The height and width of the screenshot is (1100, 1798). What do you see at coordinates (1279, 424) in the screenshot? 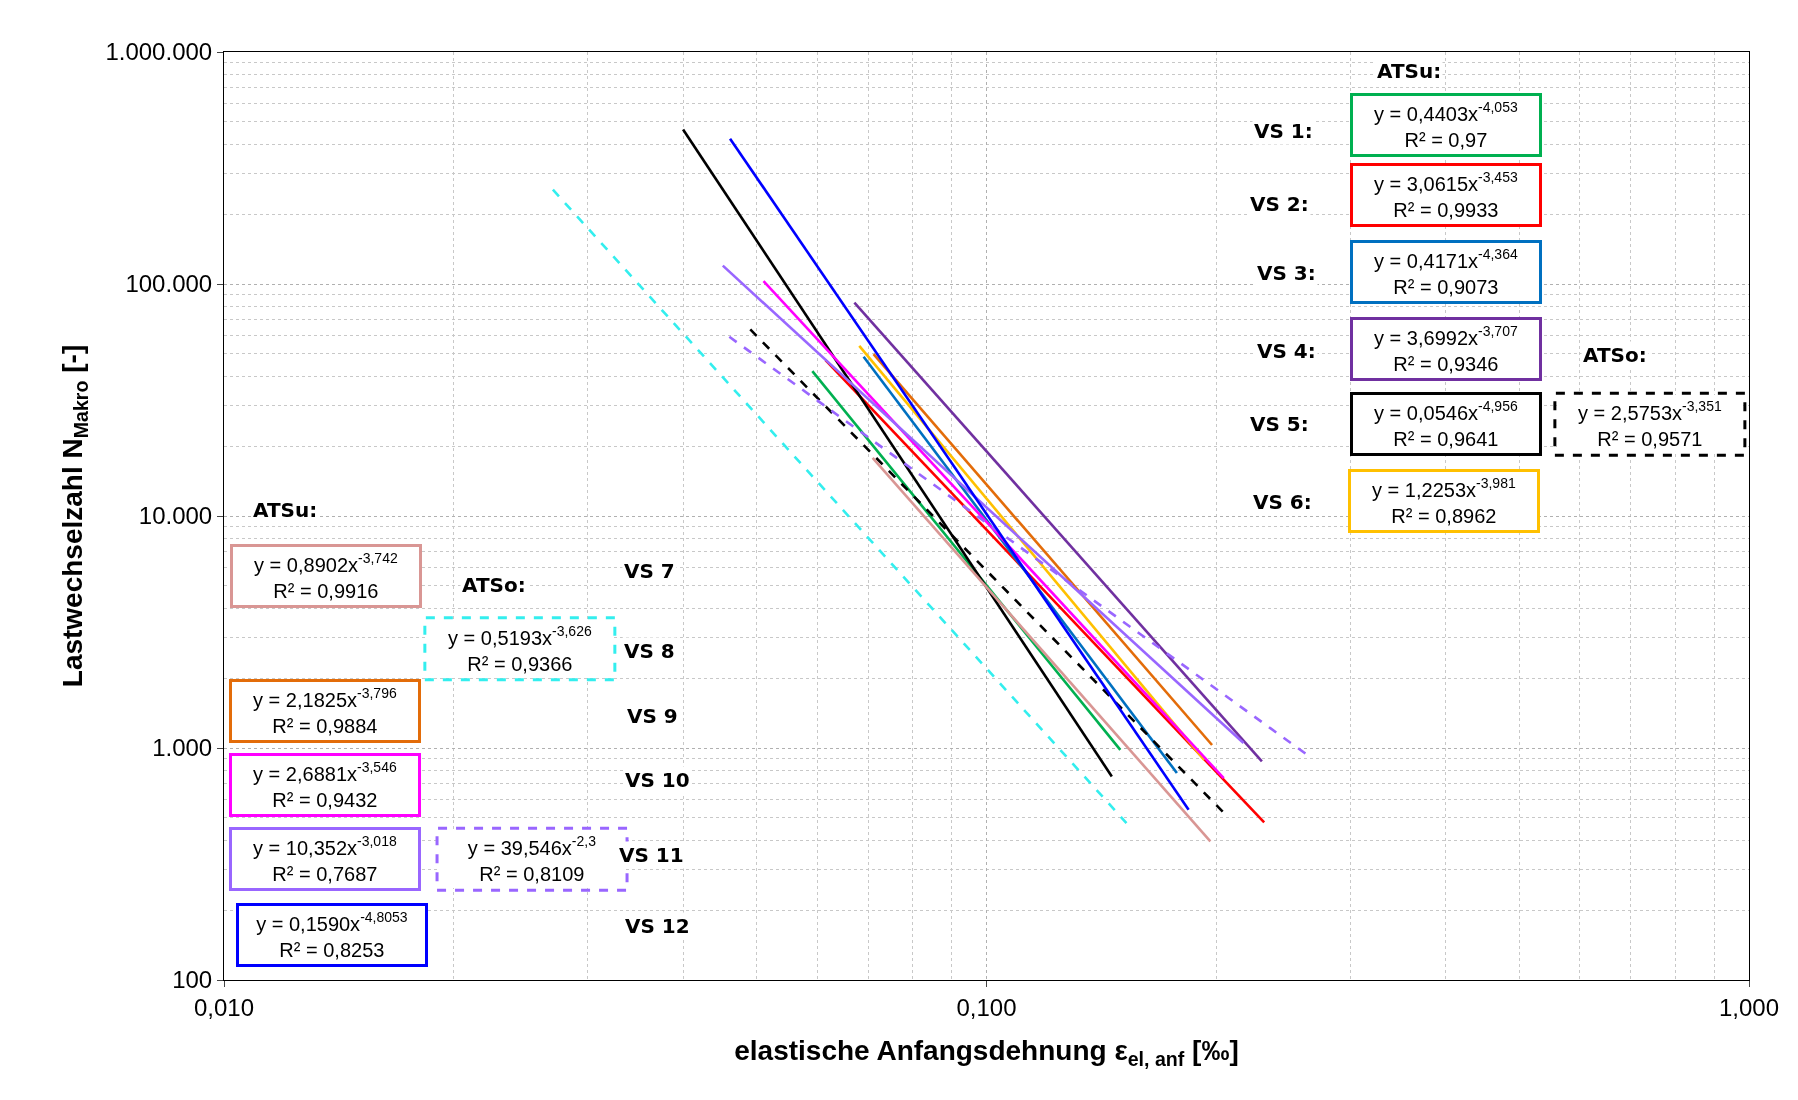
I see `annotation: VS 5:` at bounding box center [1279, 424].